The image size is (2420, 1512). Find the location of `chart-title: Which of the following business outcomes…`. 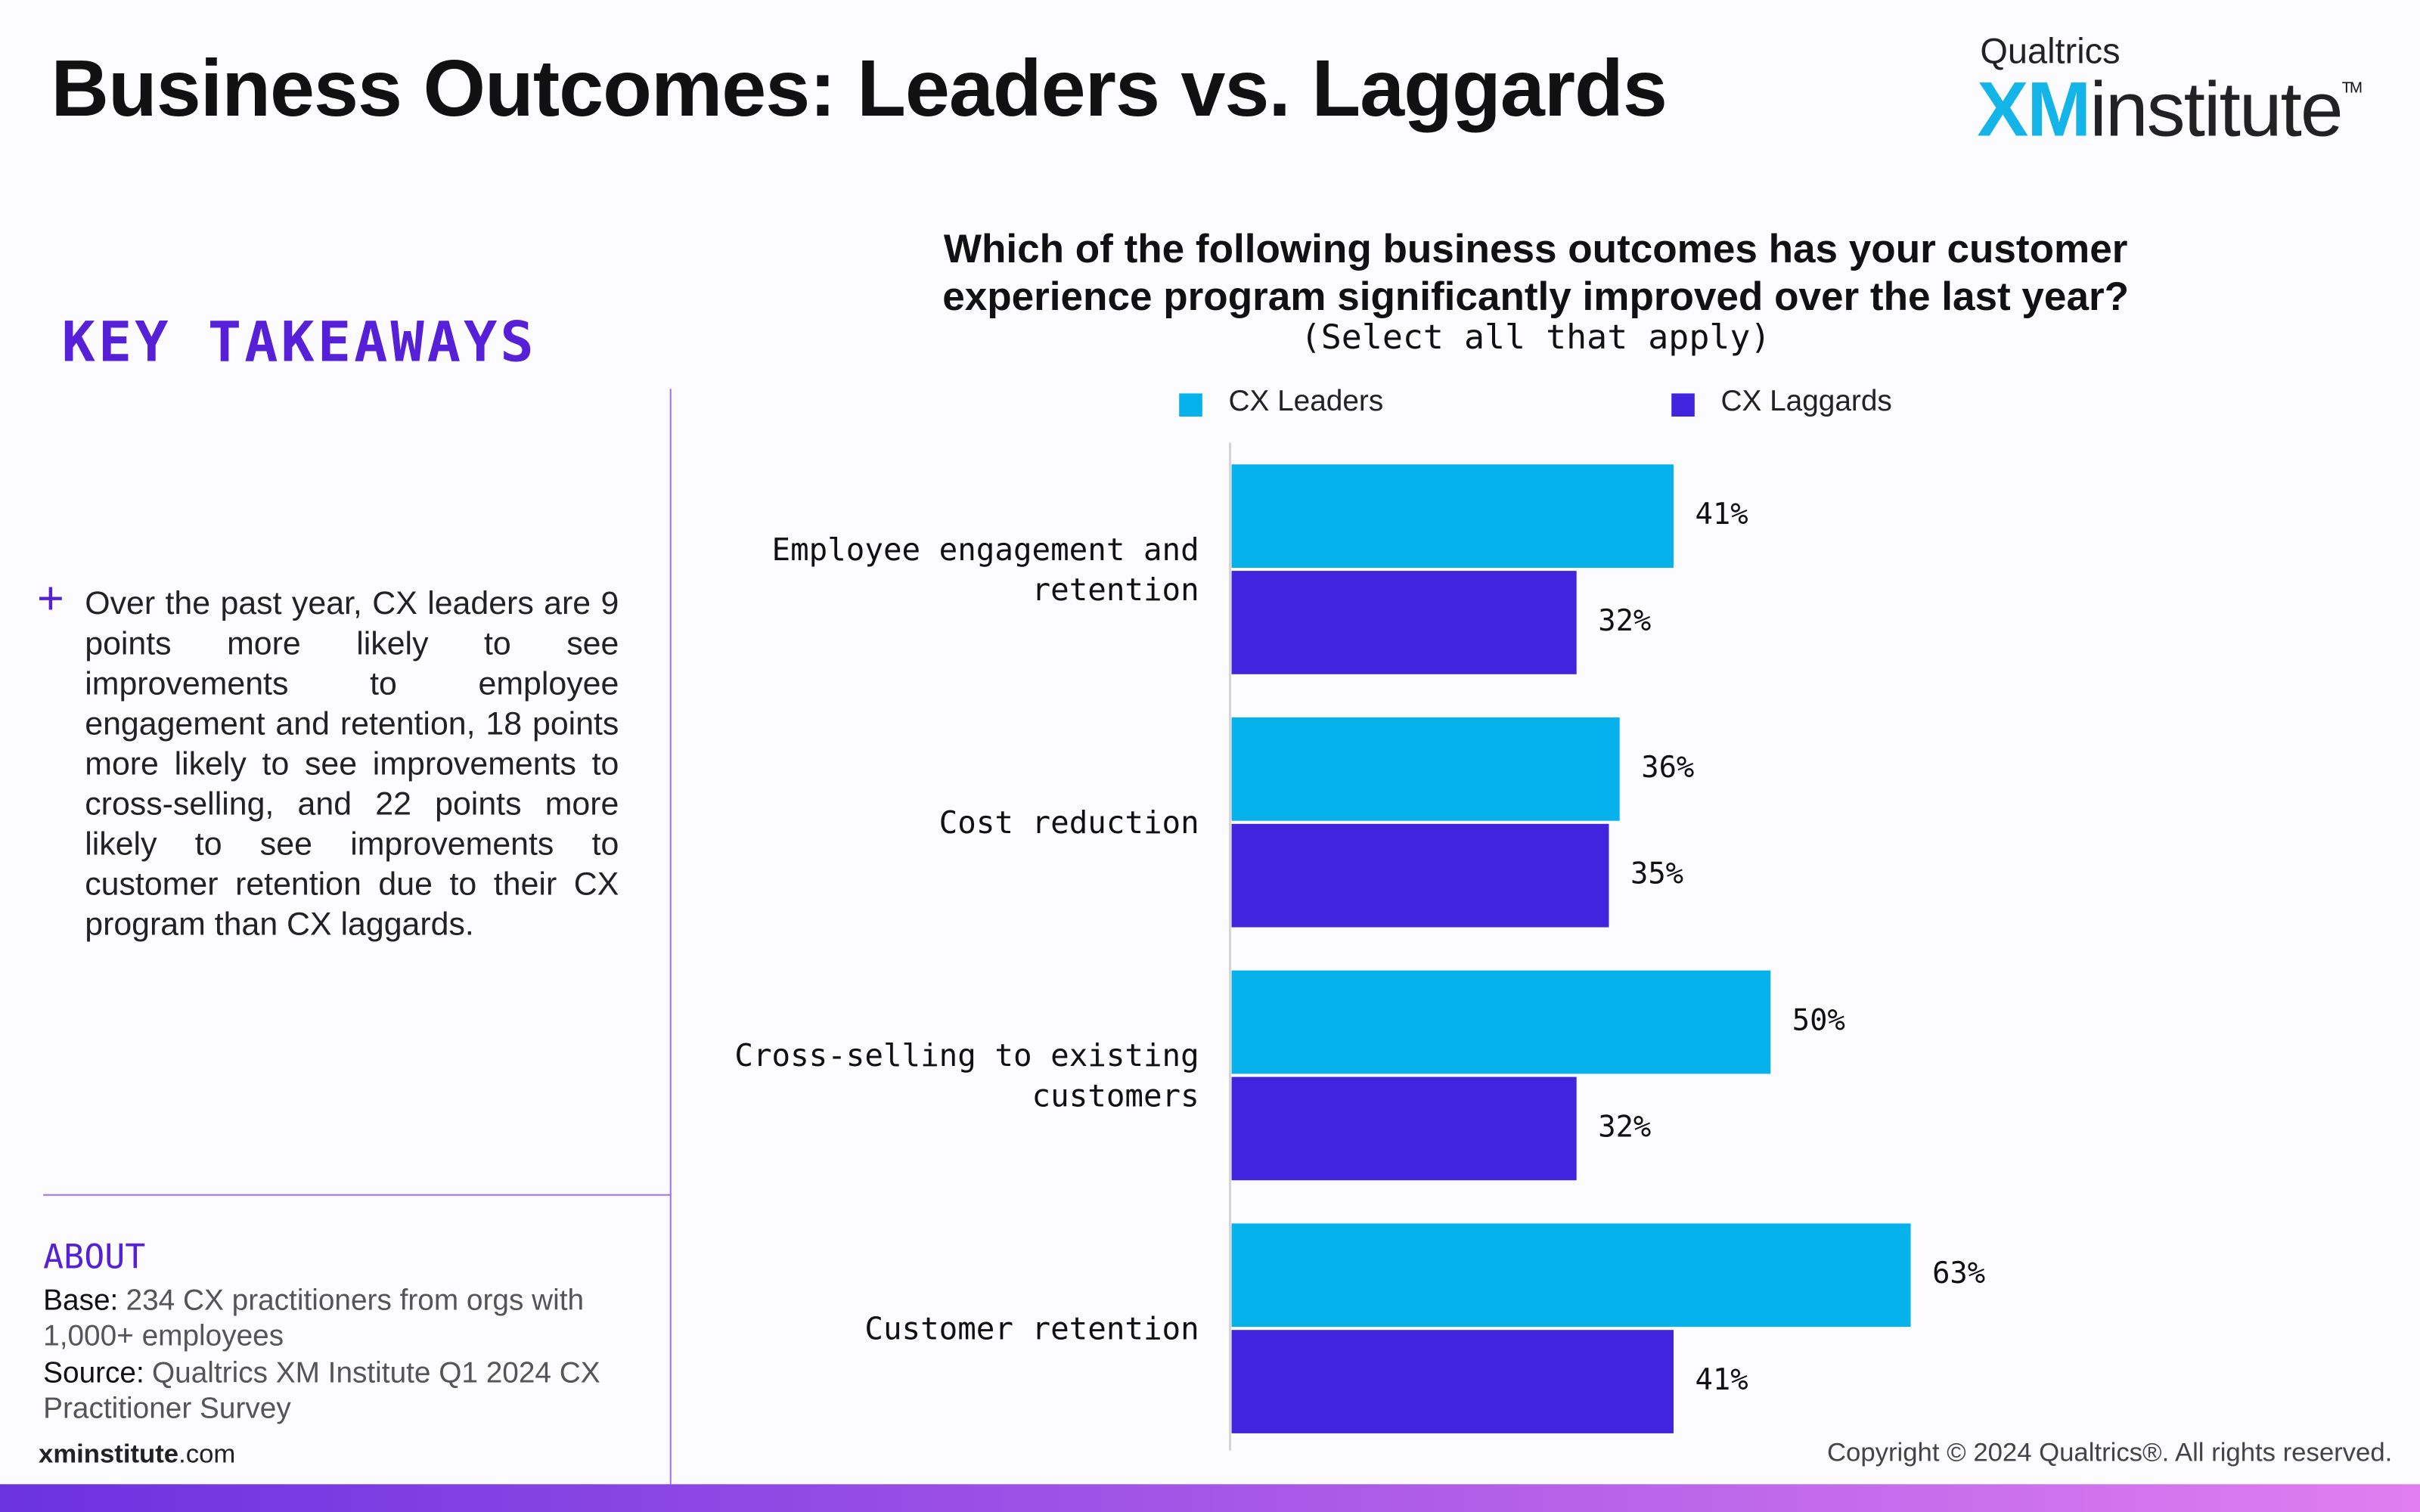

chart-title: Which of the following business outcomes… is located at coordinates (1536, 272).